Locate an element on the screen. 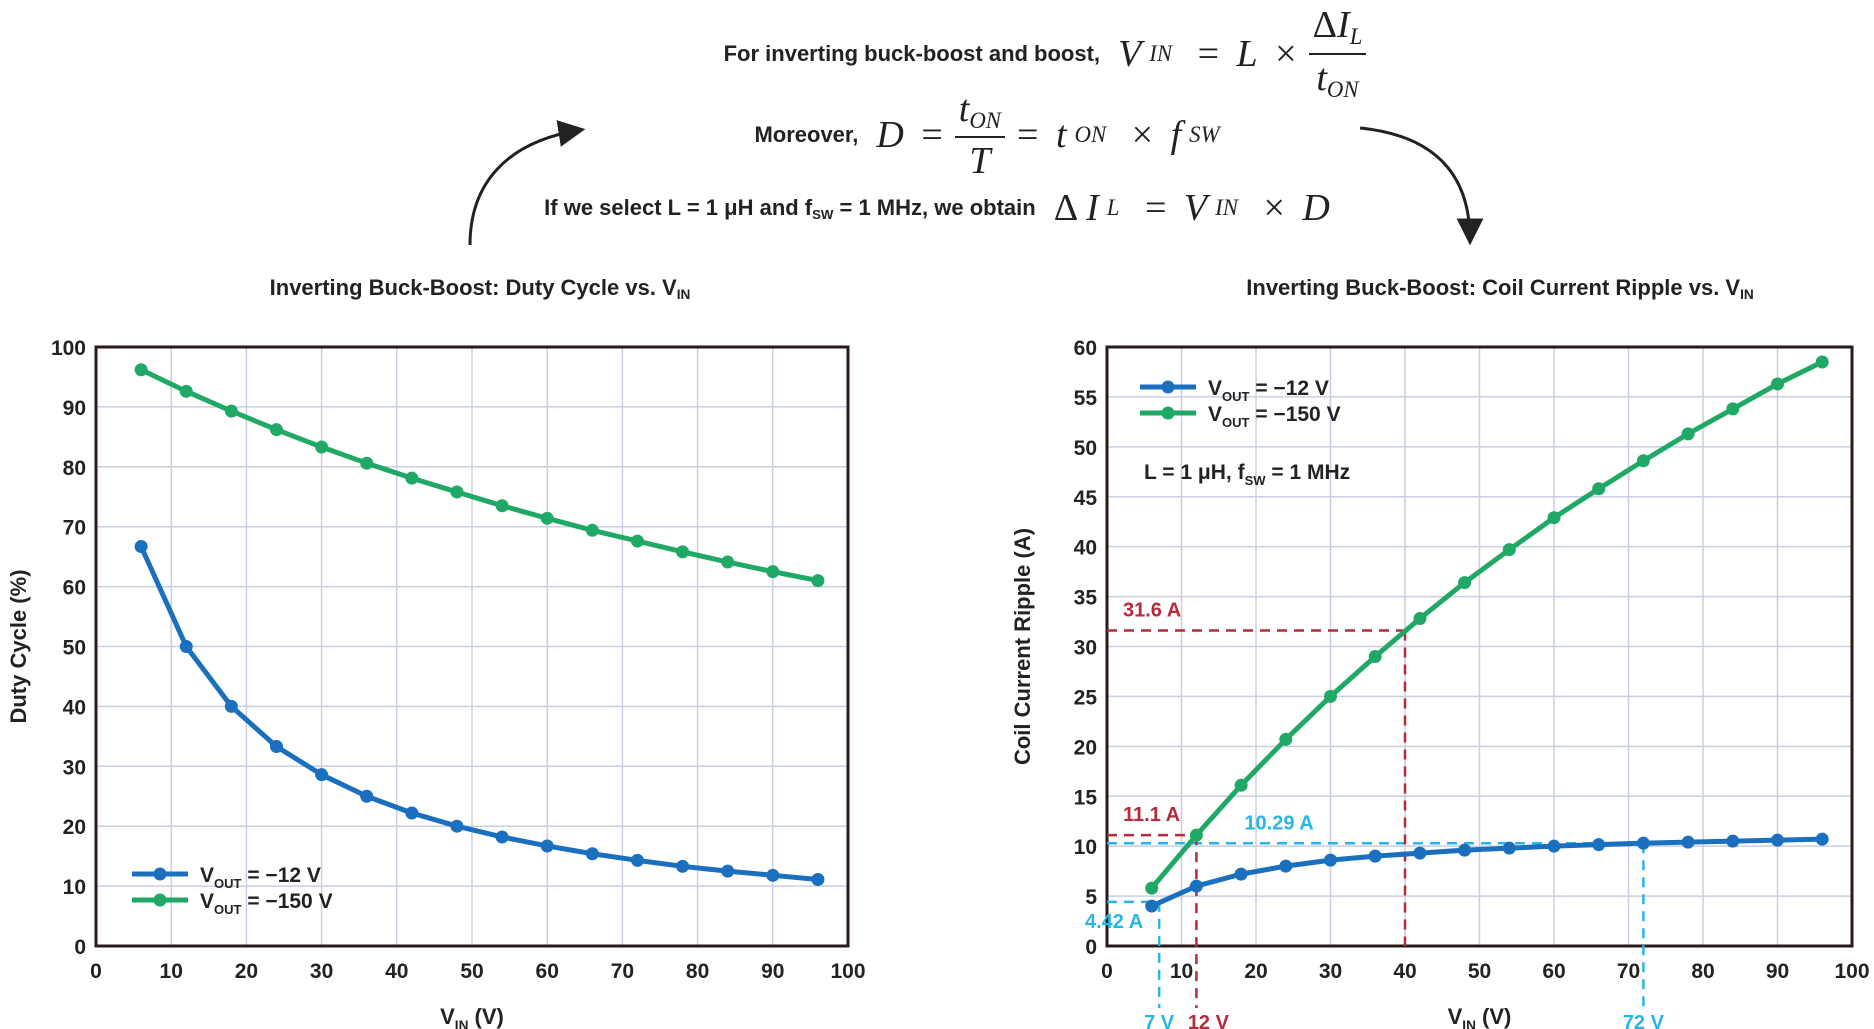  y-tick-label: 55 is located at coordinates (1086, 398).